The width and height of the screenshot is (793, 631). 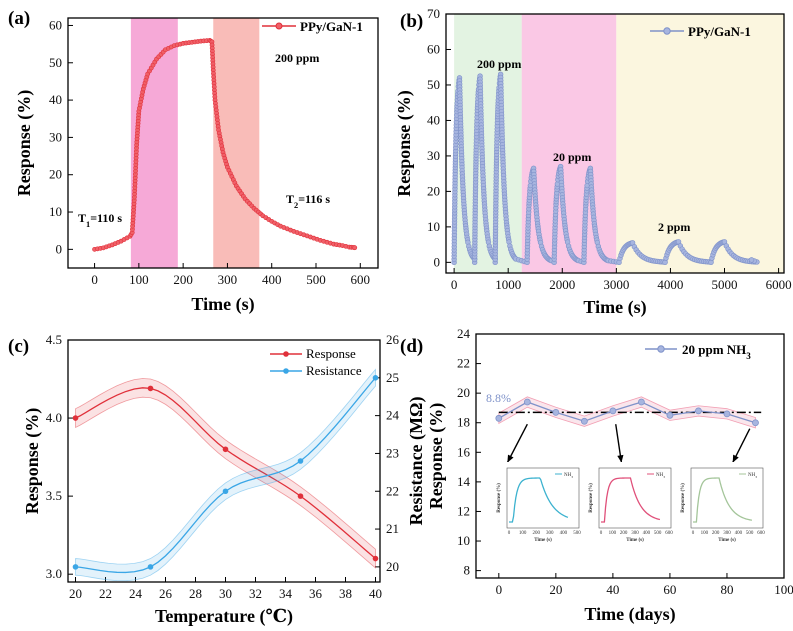 I want to click on legend-label: Response, so click(x=331, y=353).